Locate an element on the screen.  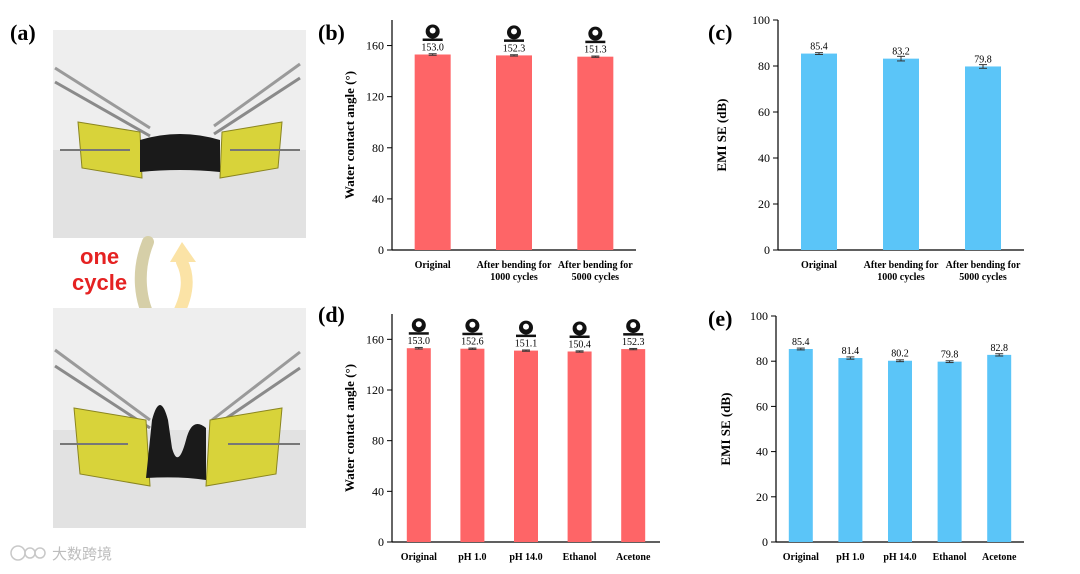
photo-bent-state is located at coordinates (179, 418).